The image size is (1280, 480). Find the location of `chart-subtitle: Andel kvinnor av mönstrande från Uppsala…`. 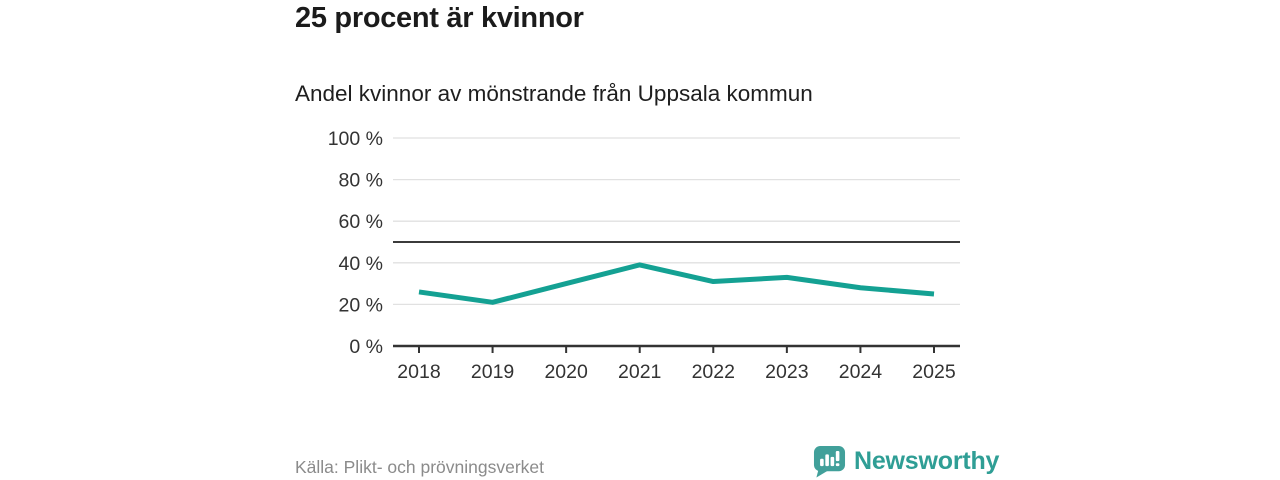

chart-subtitle: Andel kvinnor av mönstrande från Uppsala… is located at coordinates (554, 93).